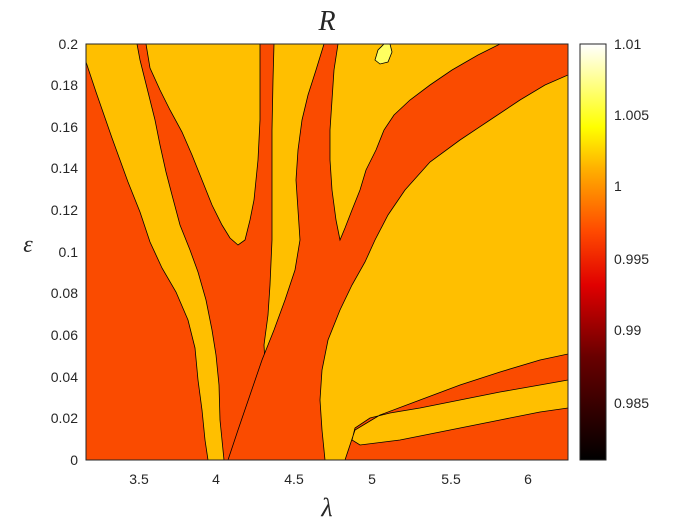 The image size is (700, 525). What do you see at coordinates (326, 21) in the screenshot?
I see `chart-title: R` at bounding box center [326, 21].